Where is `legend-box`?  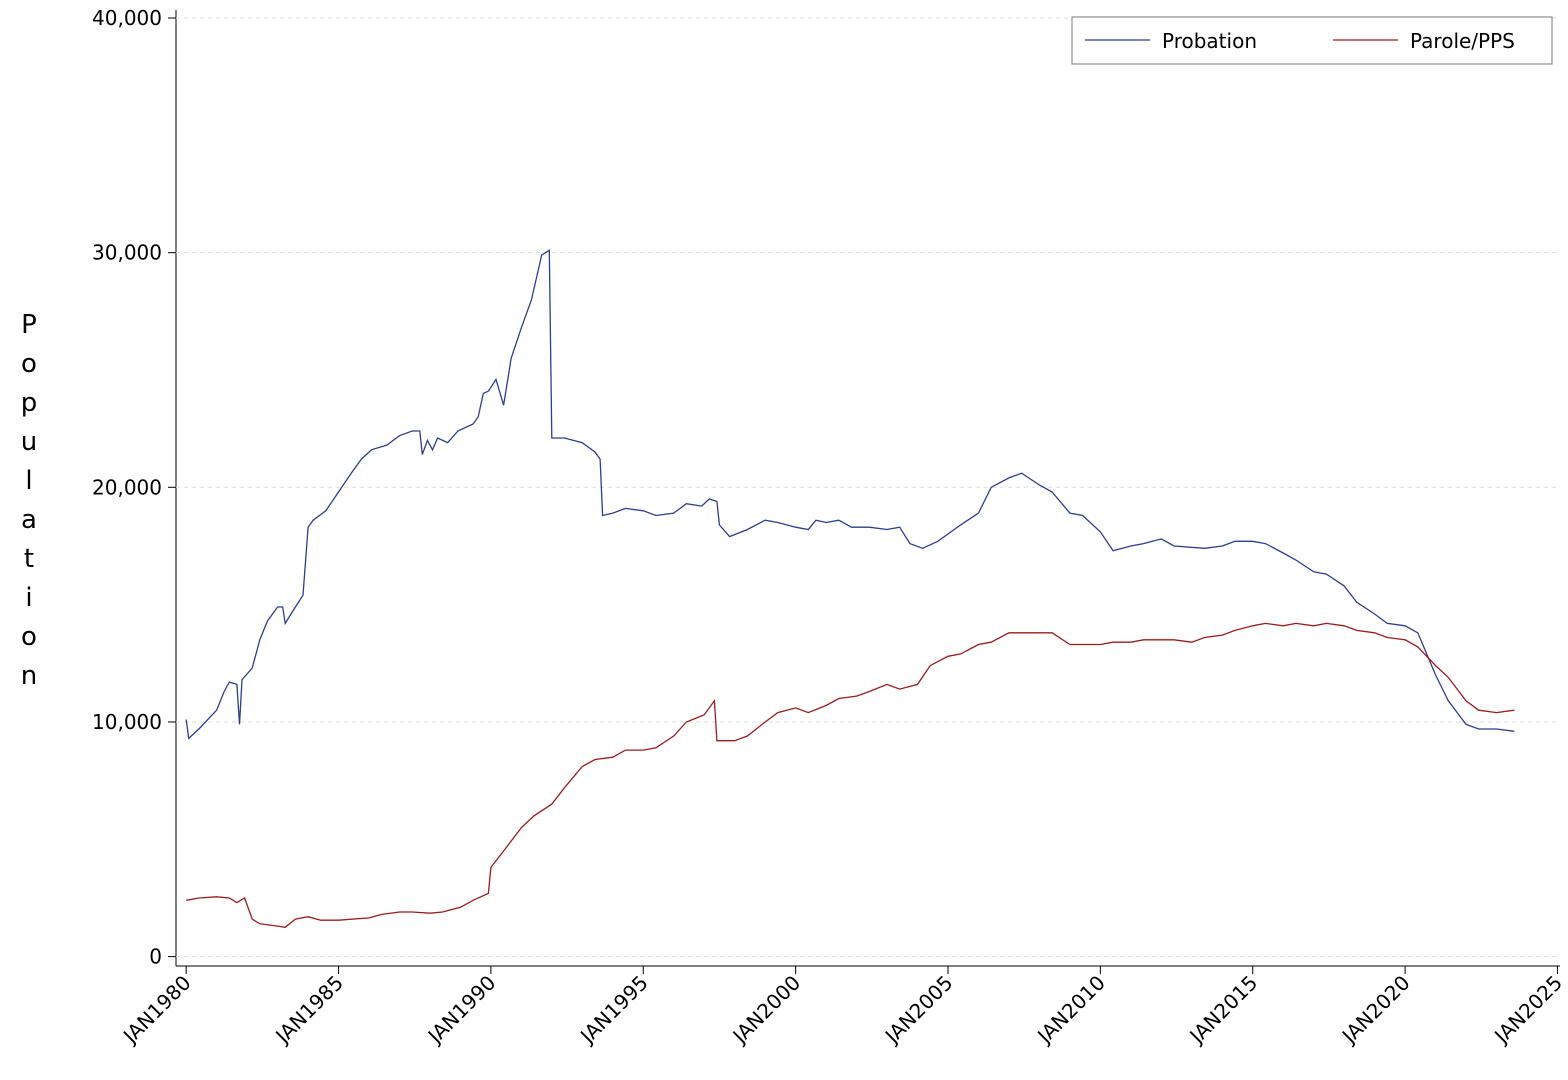
legend-box is located at coordinates (1312, 40).